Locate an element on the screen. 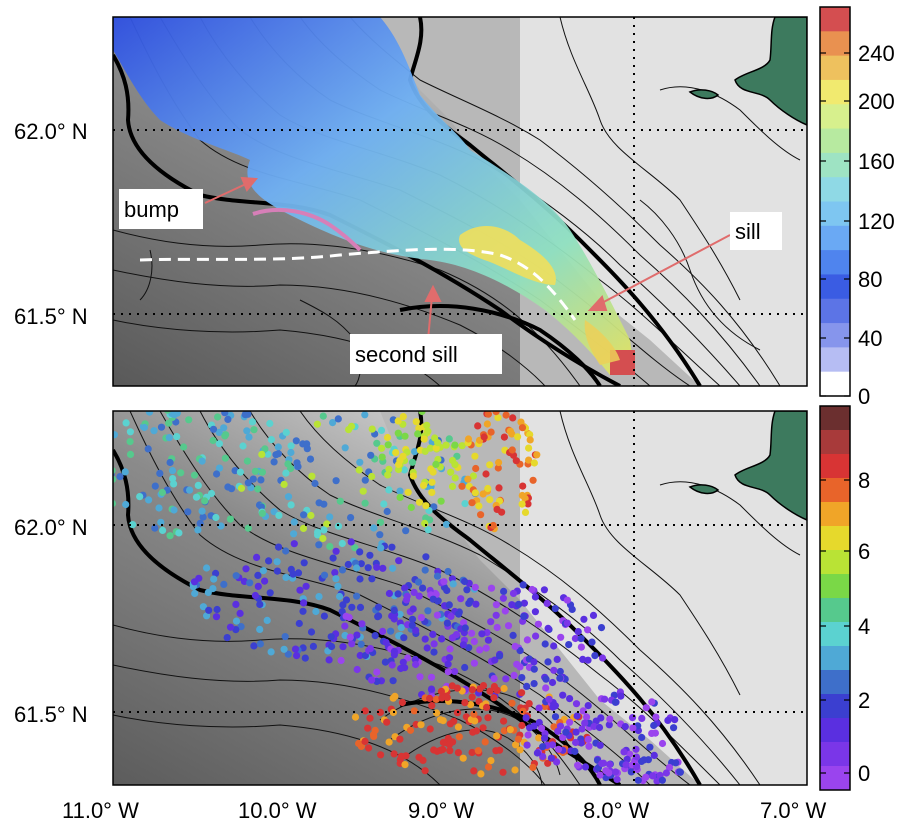 The image size is (916, 838). top-lat-label-62: 62.0° N is located at coordinates (51, 131).